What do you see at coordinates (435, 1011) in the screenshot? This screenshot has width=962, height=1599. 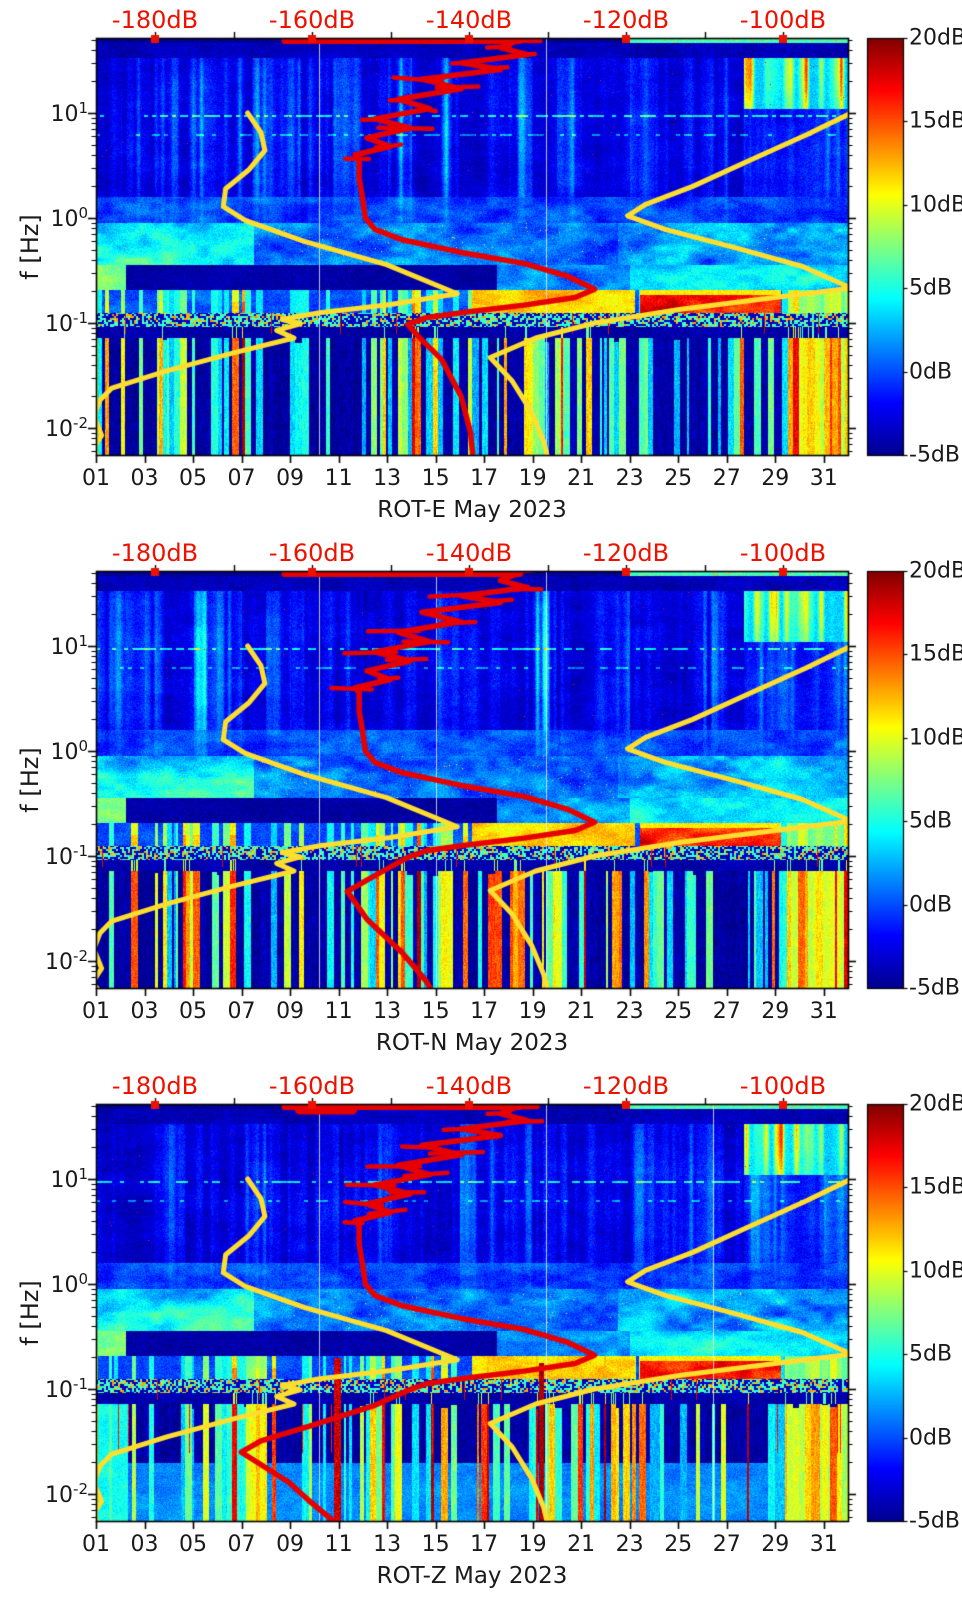 I see `x-tick-label: 15` at bounding box center [435, 1011].